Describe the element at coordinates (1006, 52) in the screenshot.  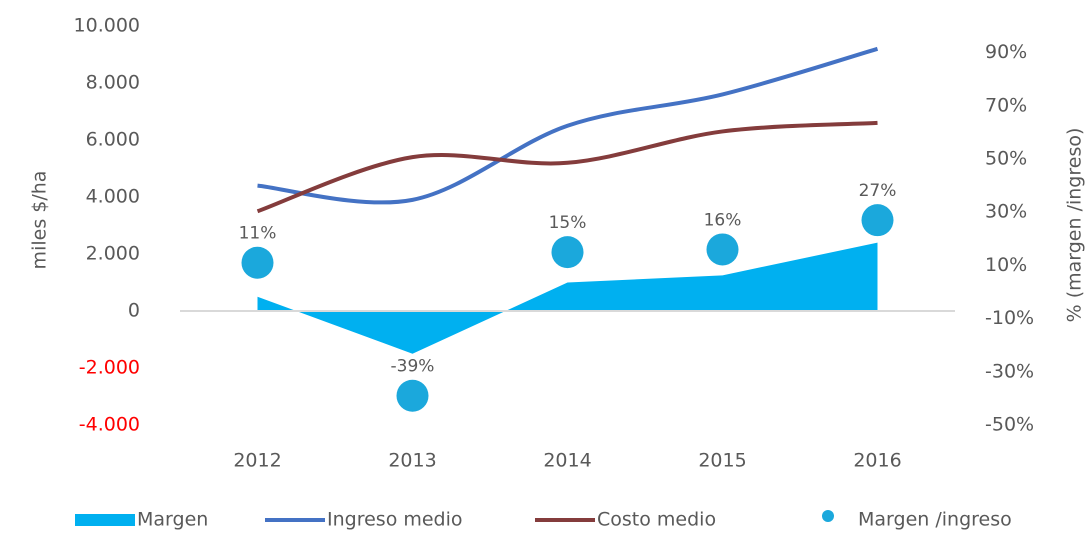
I see `y2-tick-label: 90%` at that location.